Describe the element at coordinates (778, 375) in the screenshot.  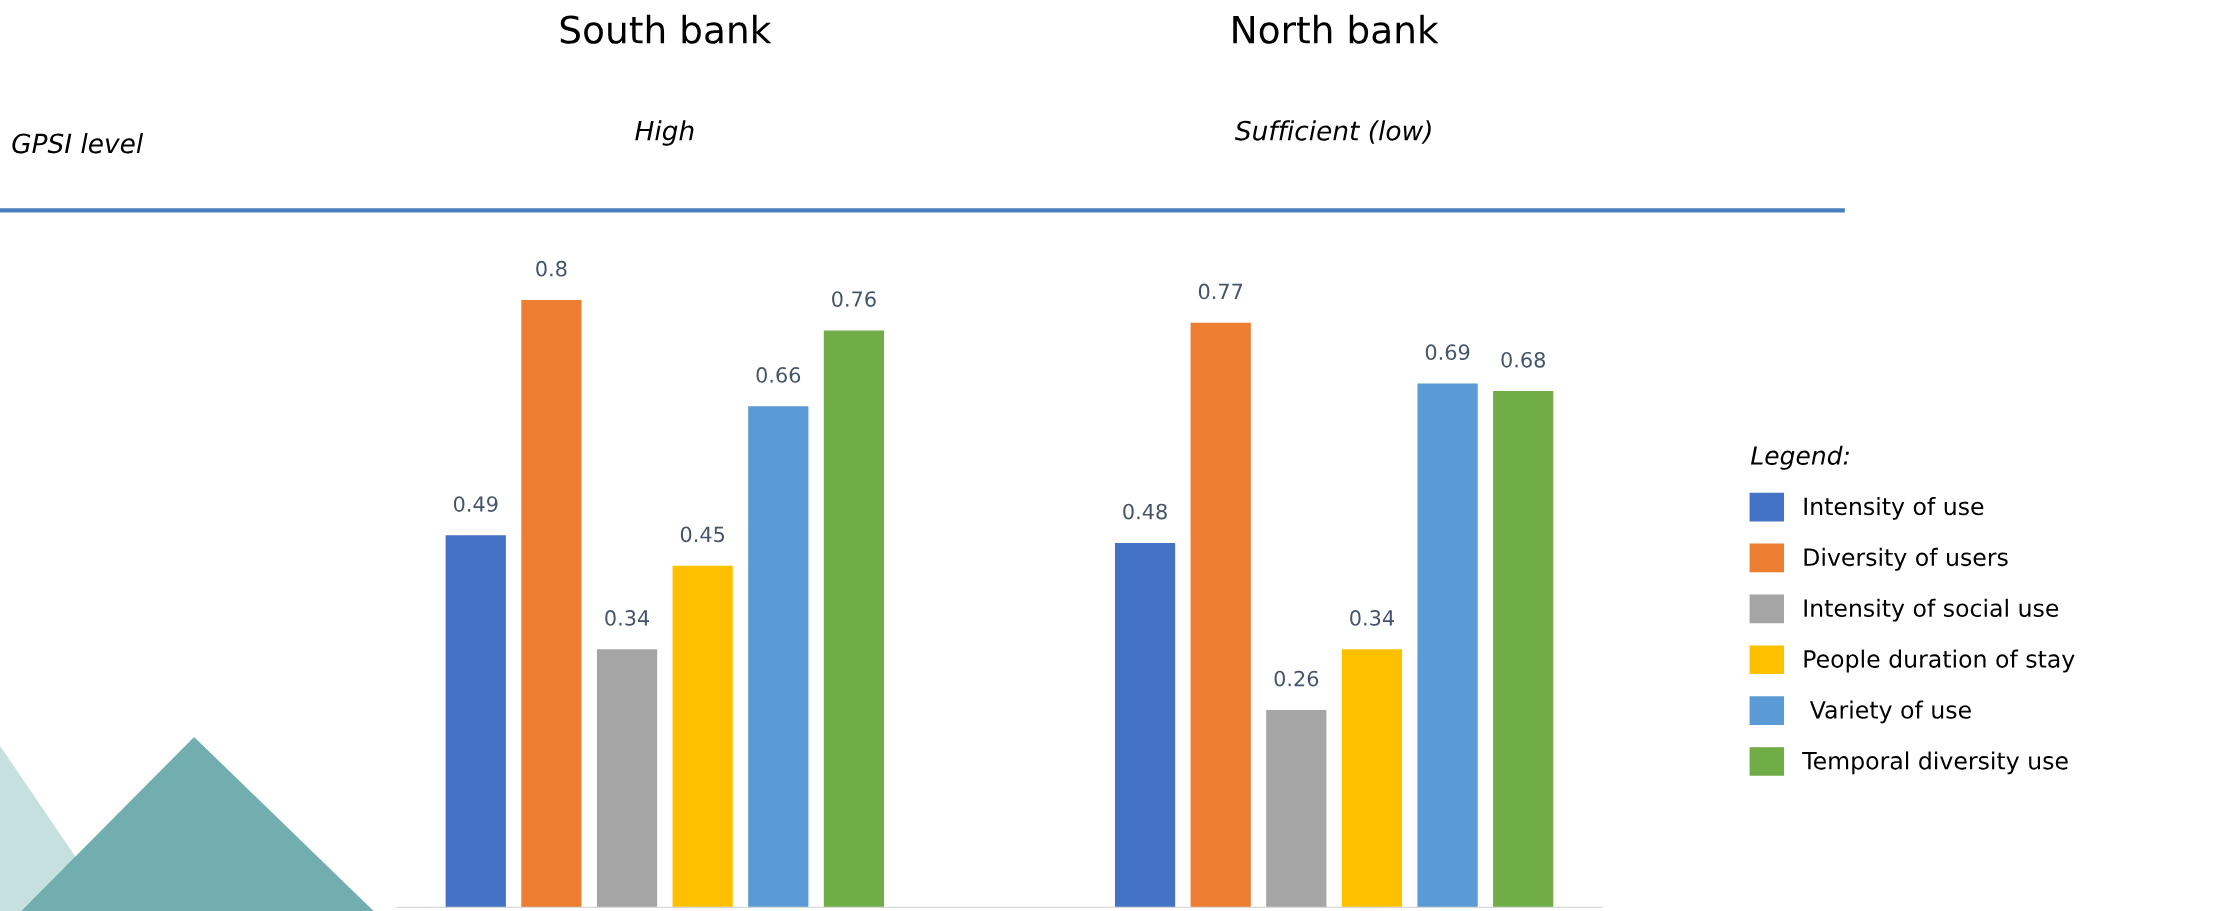
I see `data-label: 0.66` at that location.